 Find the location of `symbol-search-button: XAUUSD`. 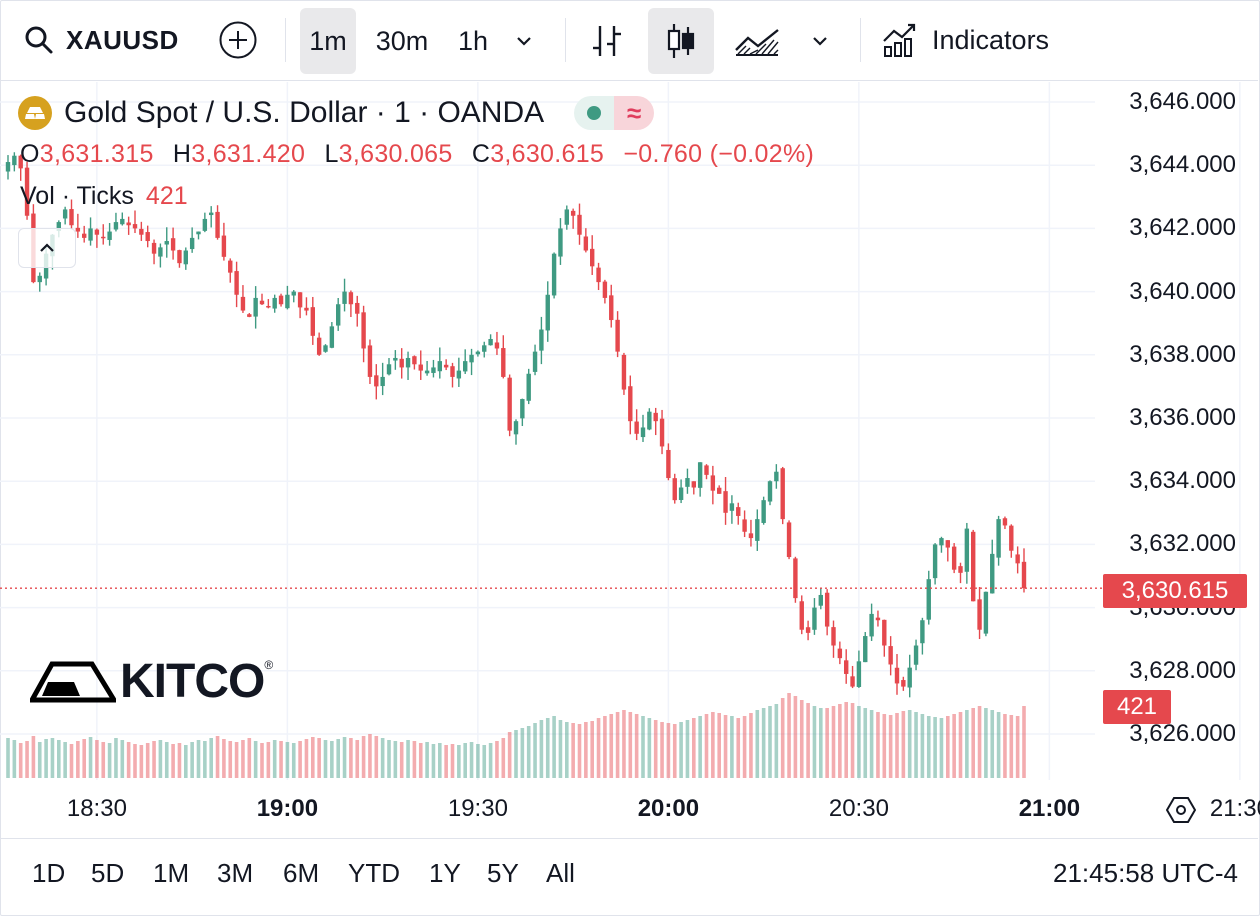

symbol-search-button: XAUUSD is located at coordinates (101, 40).